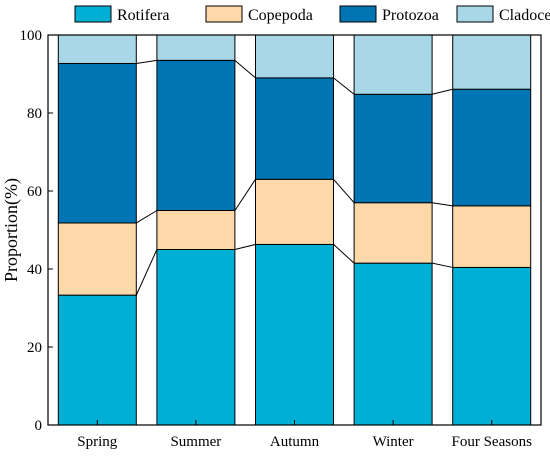  What do you see at coordinates (97, 442) in the screenshot?
I see `x-tick-label: Spring` at bounding box center [97, 442].